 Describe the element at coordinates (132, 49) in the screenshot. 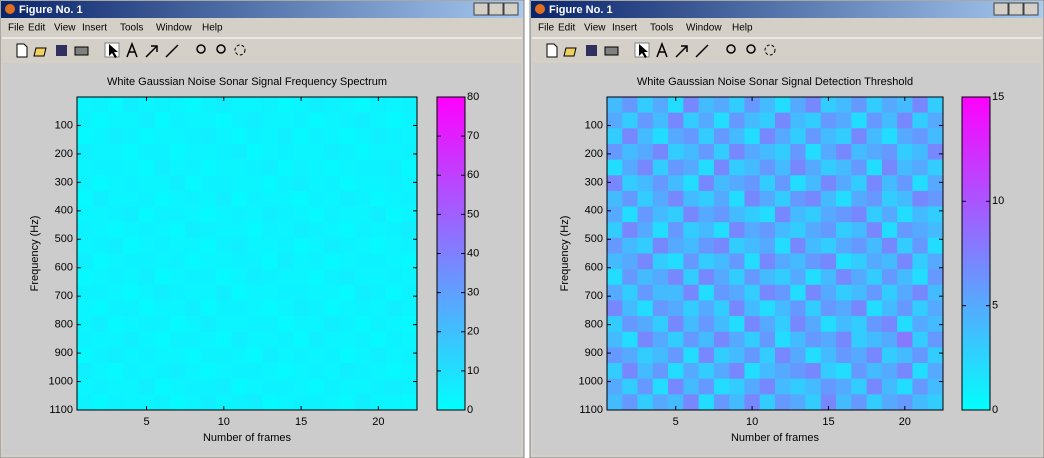

I see `icon-text` at that location.